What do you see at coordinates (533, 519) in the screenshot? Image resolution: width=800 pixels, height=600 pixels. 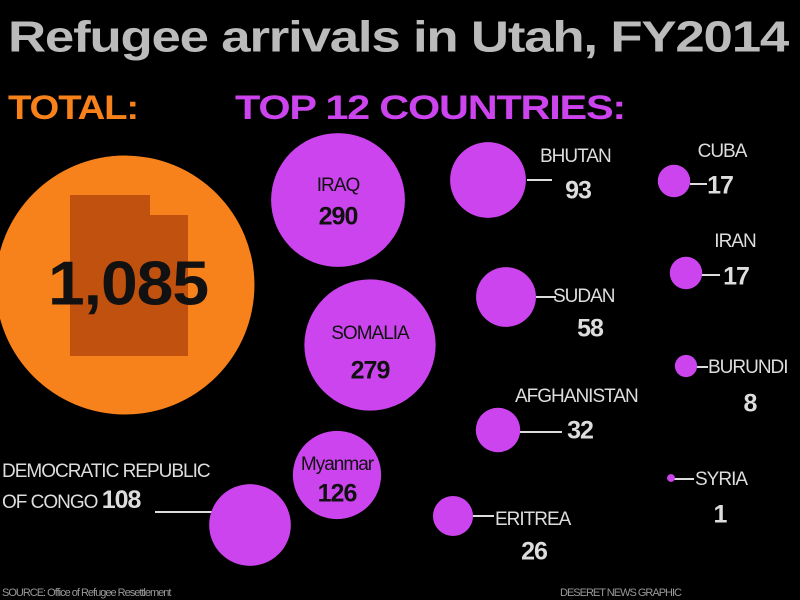 I see `country-name: ERITREA` at bounding box center [533, 519].